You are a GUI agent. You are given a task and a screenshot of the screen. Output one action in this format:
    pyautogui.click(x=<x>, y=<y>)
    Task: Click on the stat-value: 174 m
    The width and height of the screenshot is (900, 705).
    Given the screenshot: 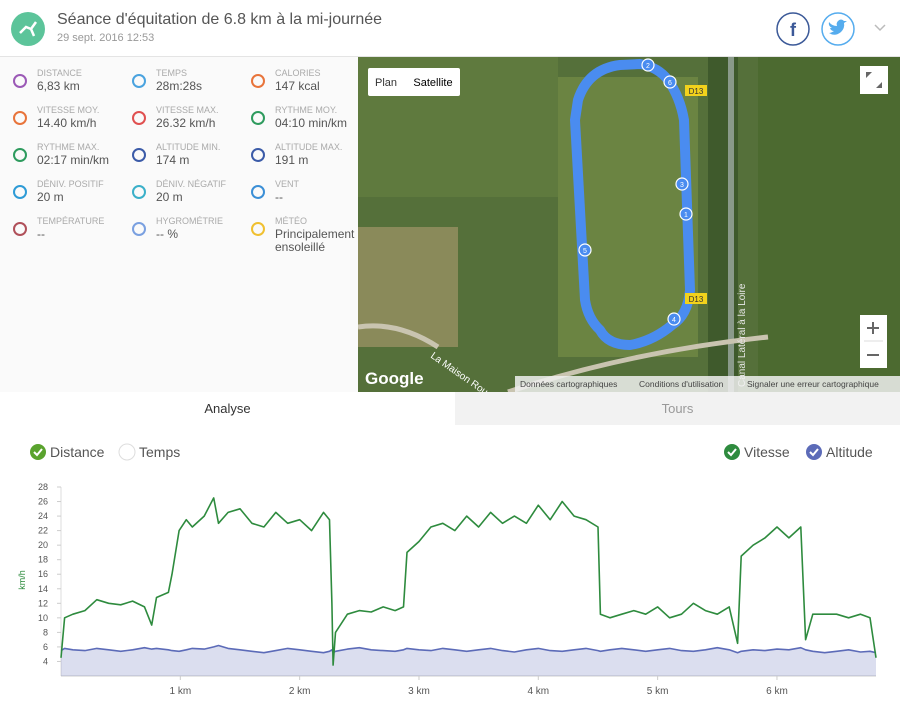 What is the action you would take?
    pyautogui.click(x=173, y=160)
    